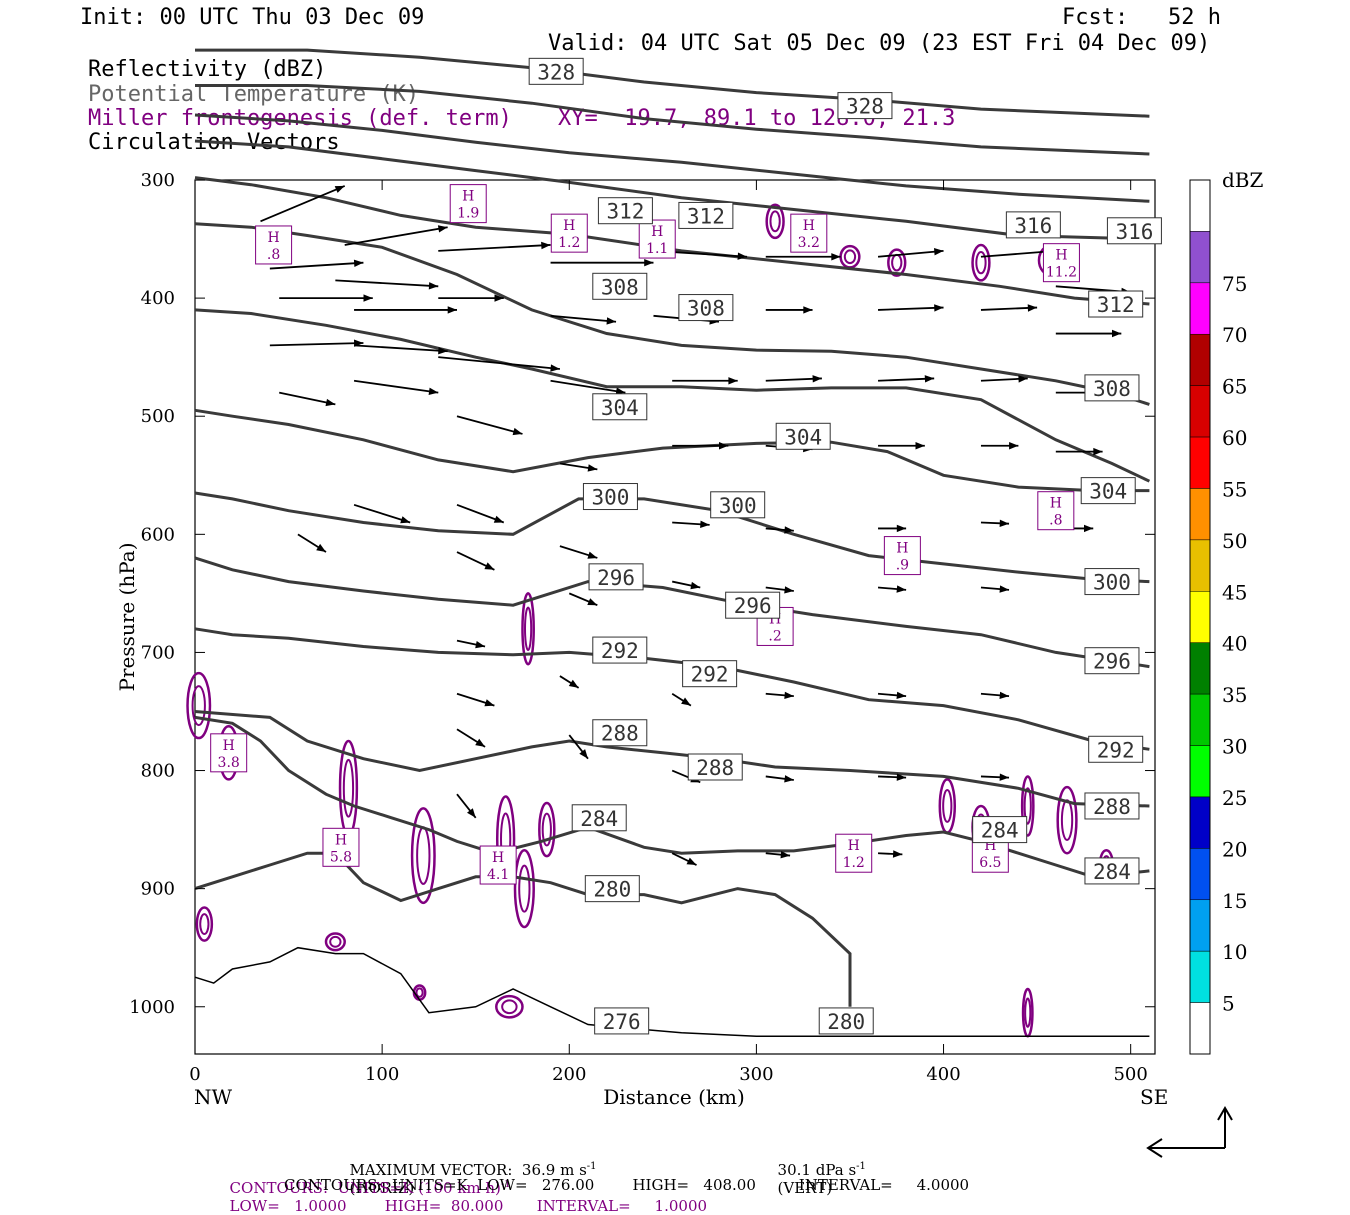 The image size is (1350, 1215). Describe the element at coordinates (817, 1170) in the screenshot. I see `max-vector-vert-text: 30.1 dPa s` at that location.